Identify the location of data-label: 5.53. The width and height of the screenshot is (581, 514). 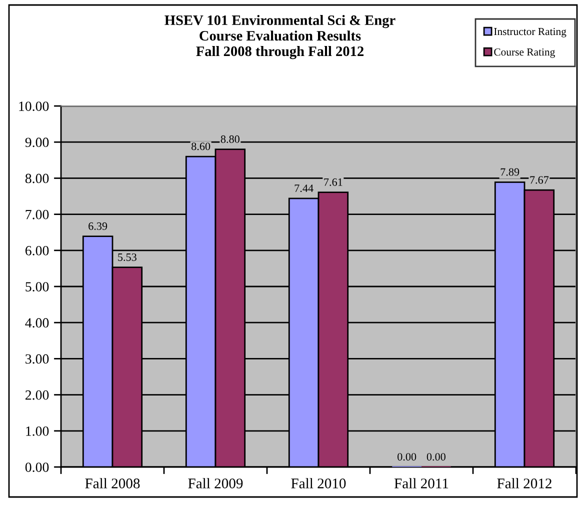
(127, 257).